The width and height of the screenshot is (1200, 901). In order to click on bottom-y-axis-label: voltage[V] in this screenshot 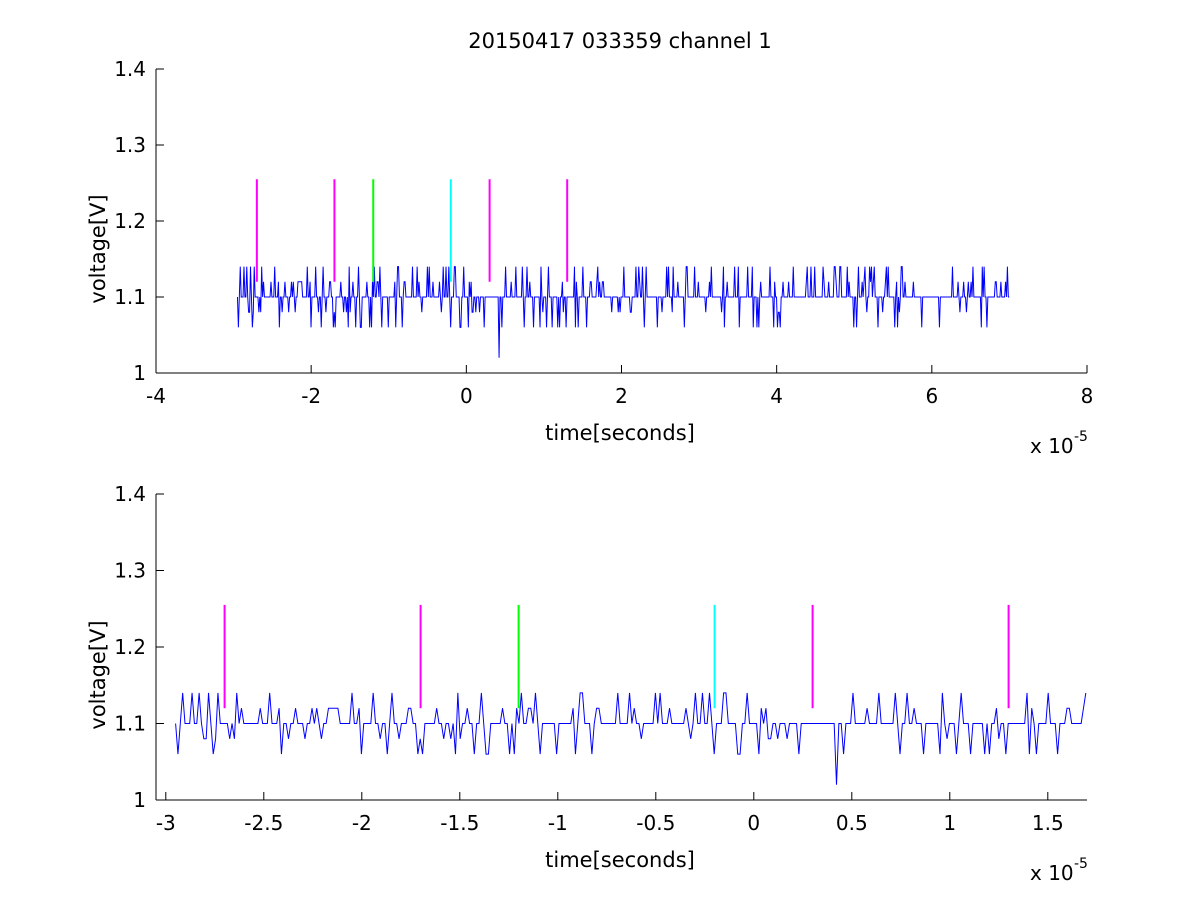, I will do `click(98, 674)`.